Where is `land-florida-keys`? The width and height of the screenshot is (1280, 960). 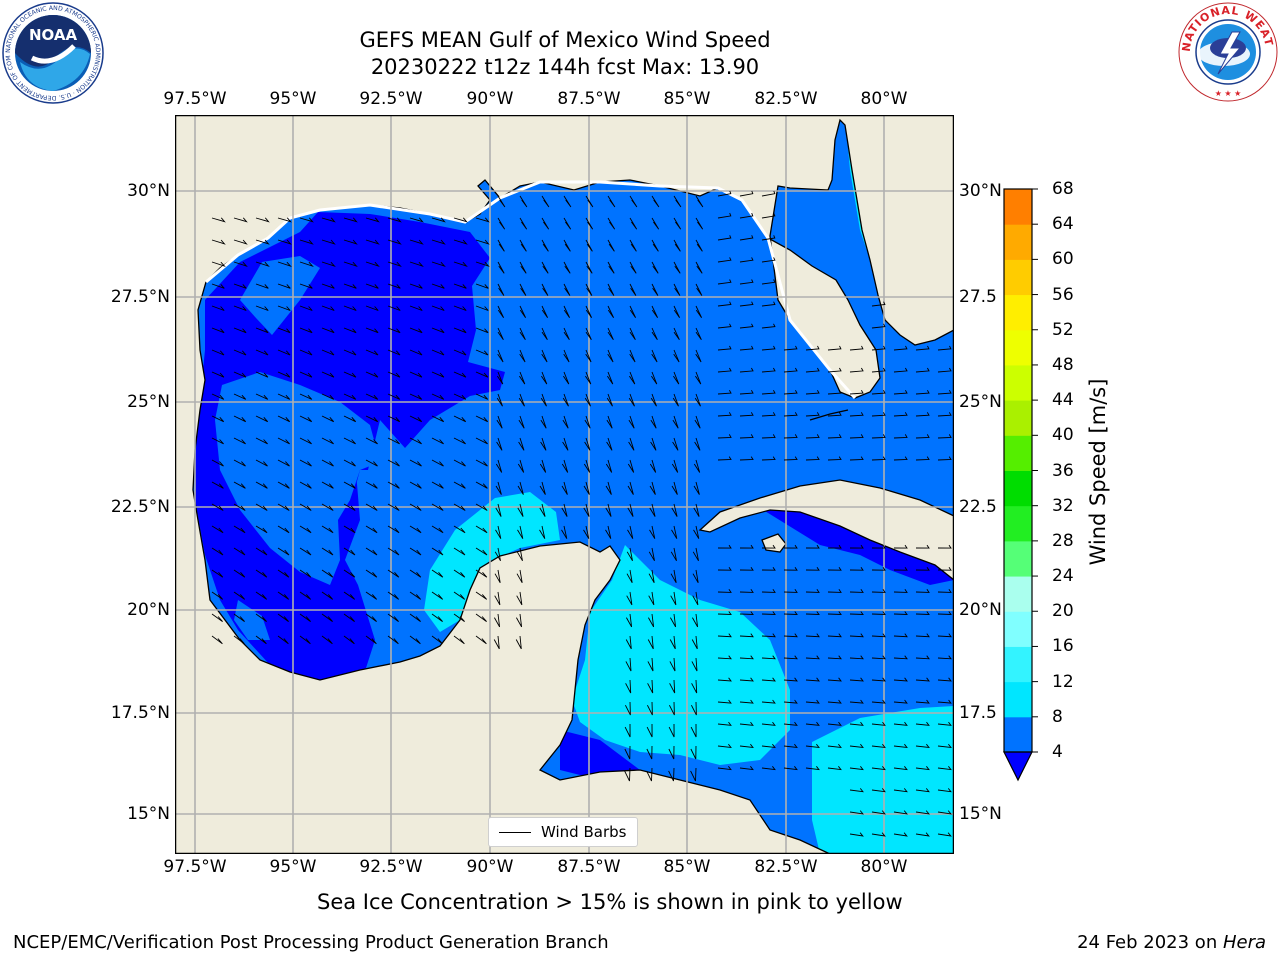
land-florida-keys is located at coordinates (829, 415).